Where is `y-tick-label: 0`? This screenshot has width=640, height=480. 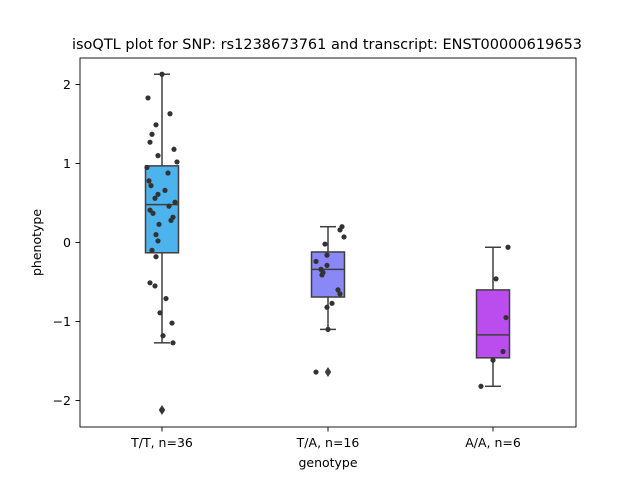 y-tick-label: 0 is located at coordinates (67, 242).